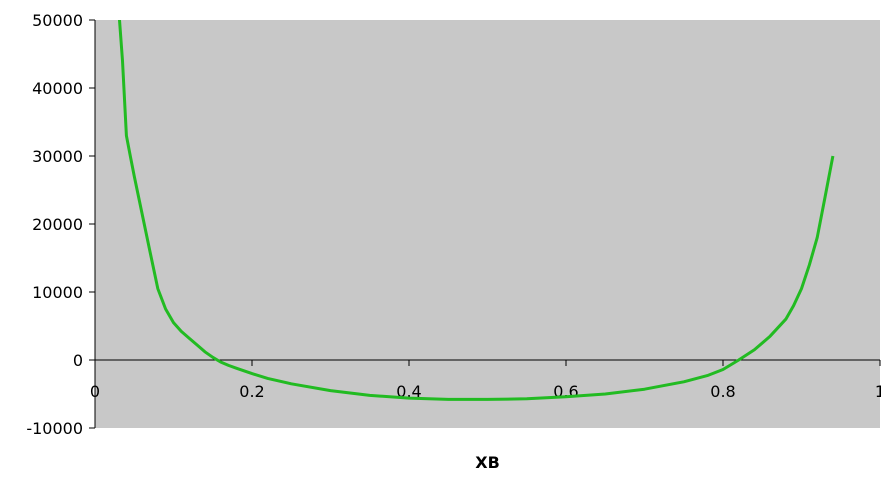 The image size is (881, 479). I want to click on y-tick-label: 20000, so click(57, 224).